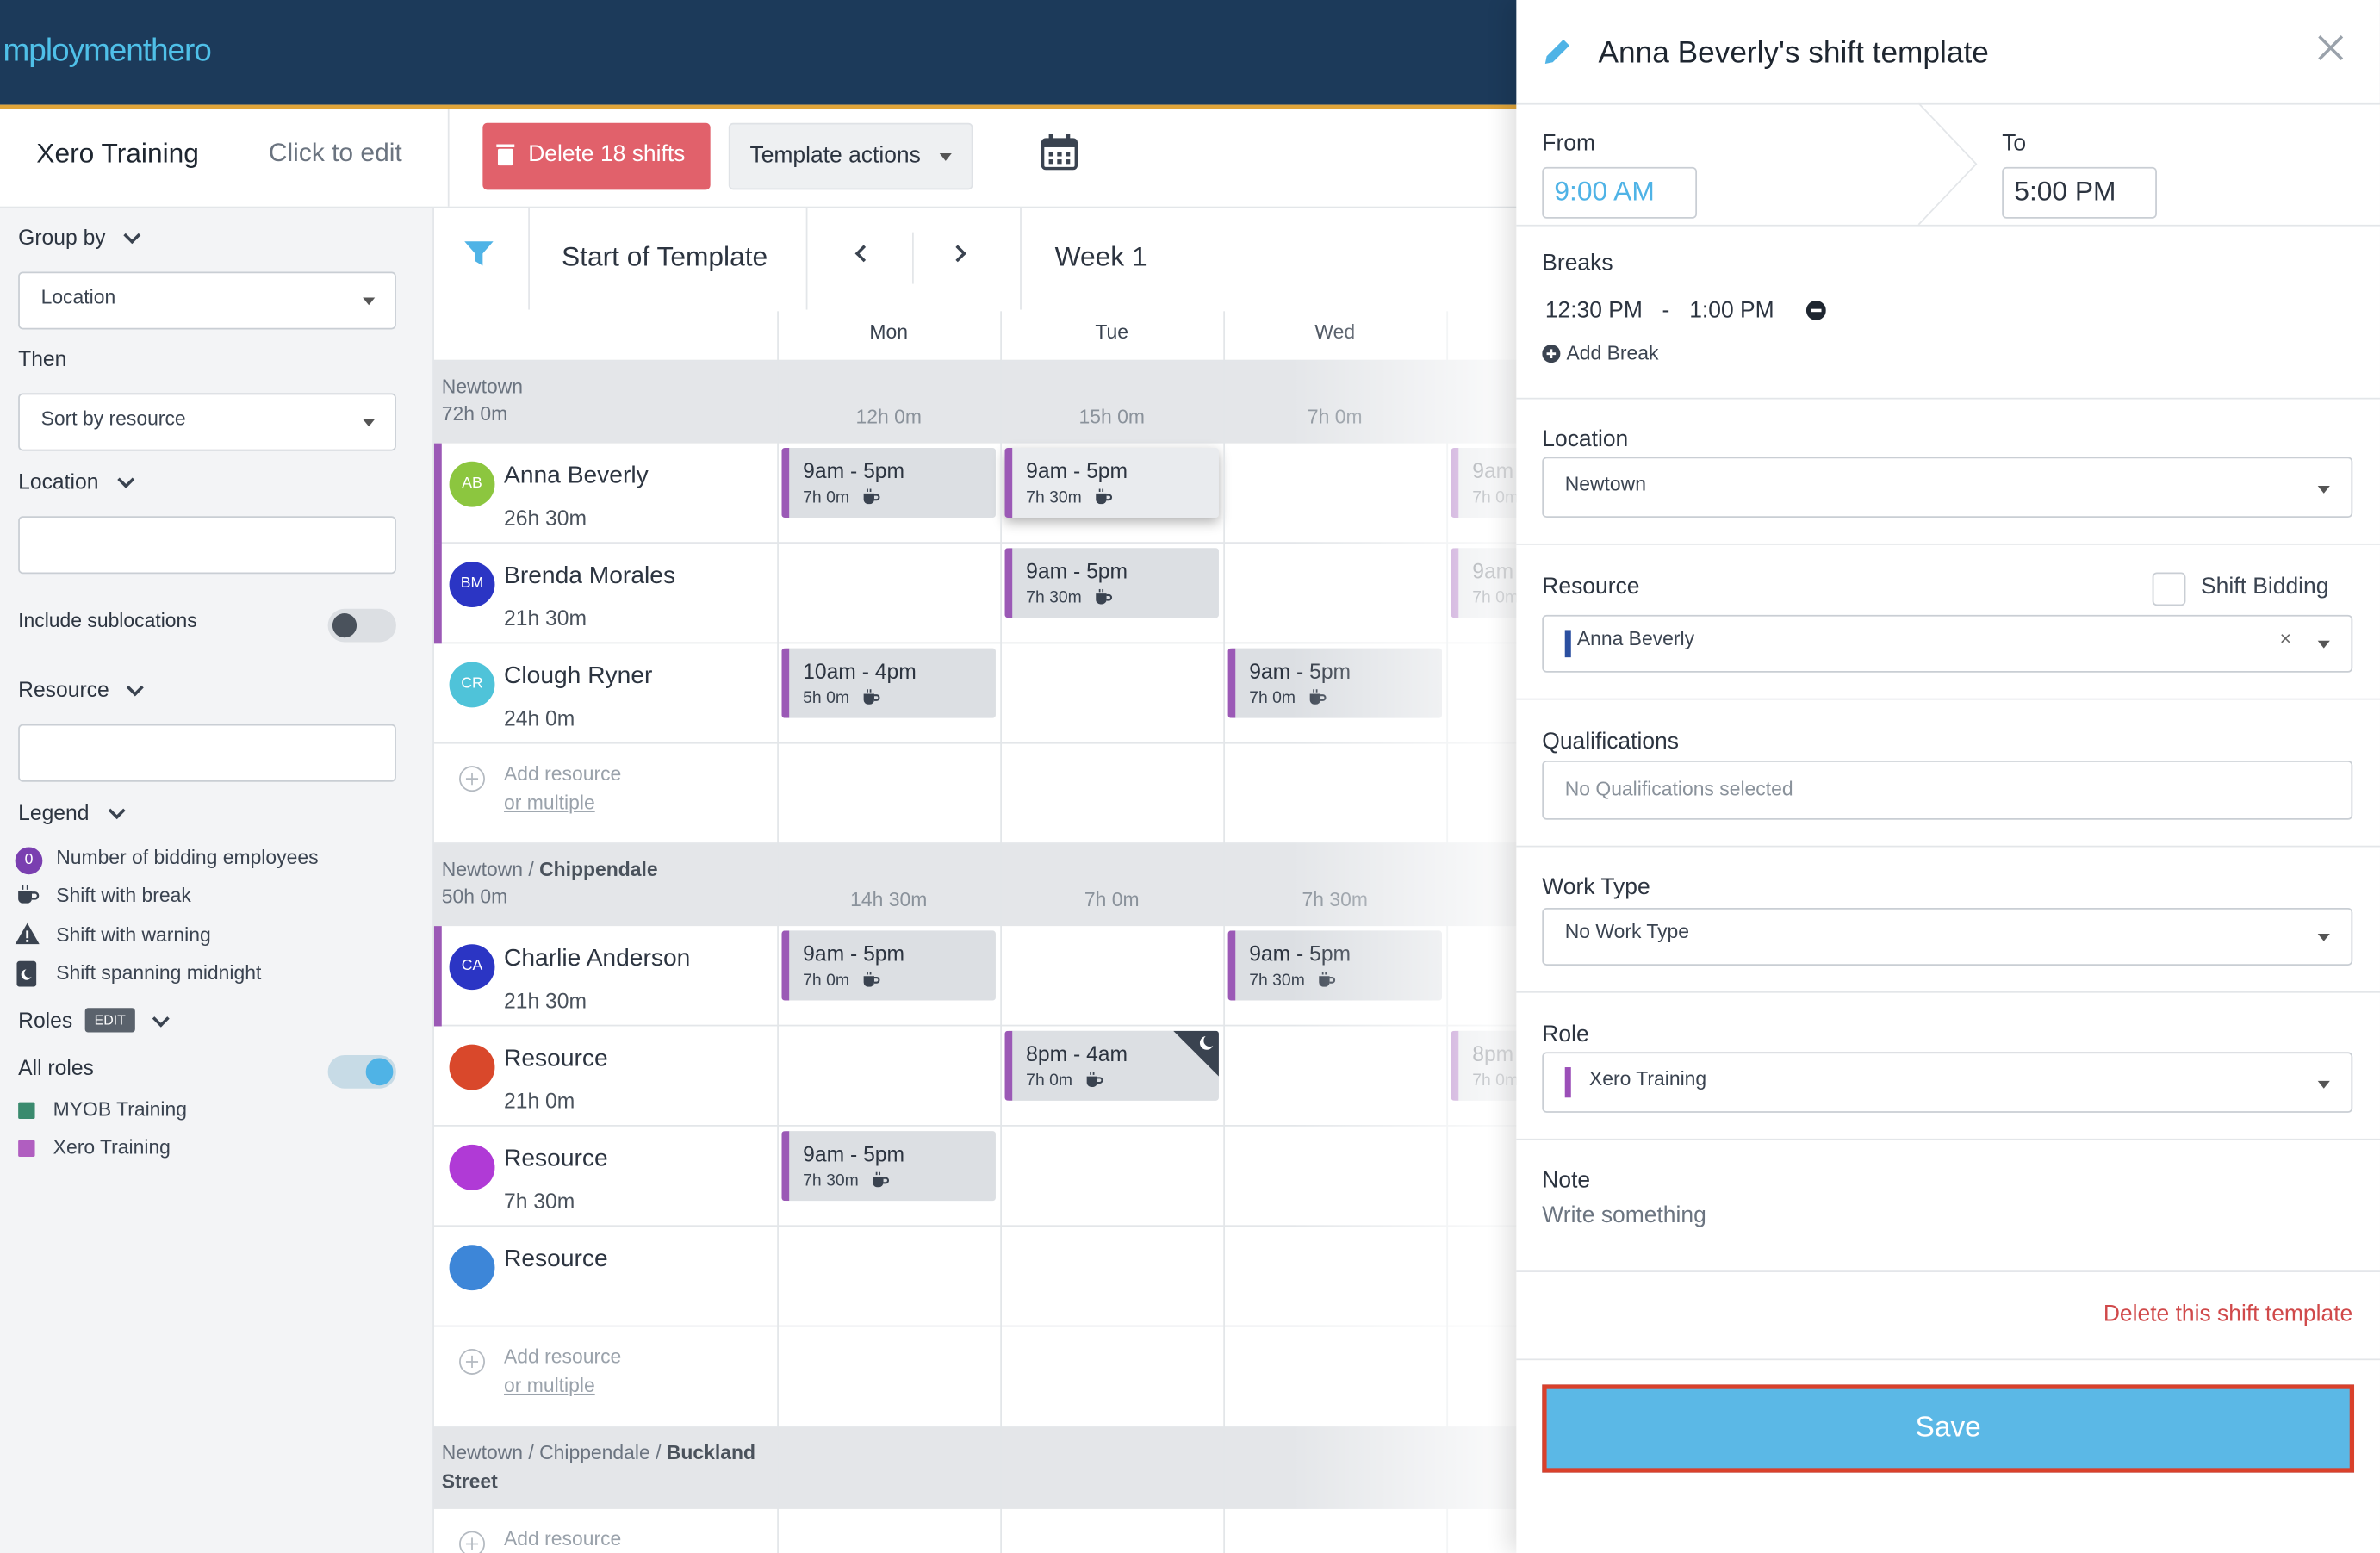 The height and width of the screenshot is (1553, 2380). What do you see at coordinates (1794, 53) in the screenshot?
I see `panel-title: Anna Beverly's shift template` at bounding box center [1794, 53].